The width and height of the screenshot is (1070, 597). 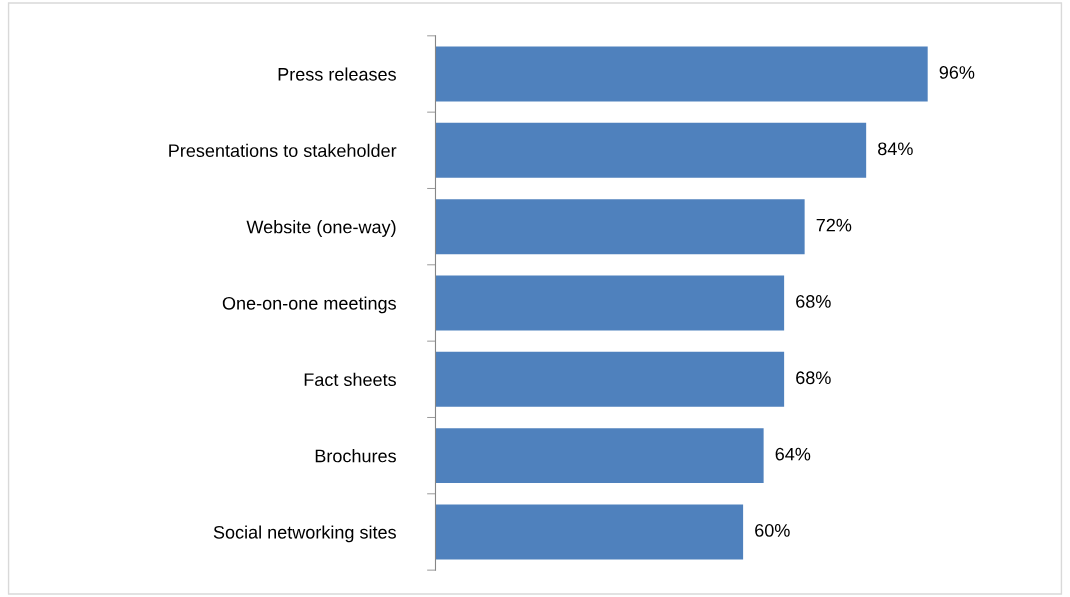 I want to click on y-tick-label: Presentations to stakeholder, so click(x=283, y=150).